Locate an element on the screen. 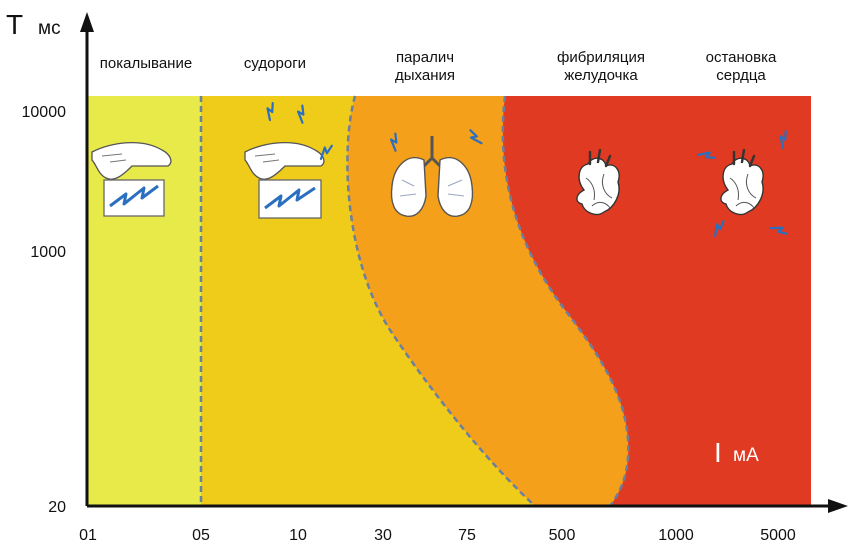  hand-zap-strong-icon is located at coordinates (290, 160).